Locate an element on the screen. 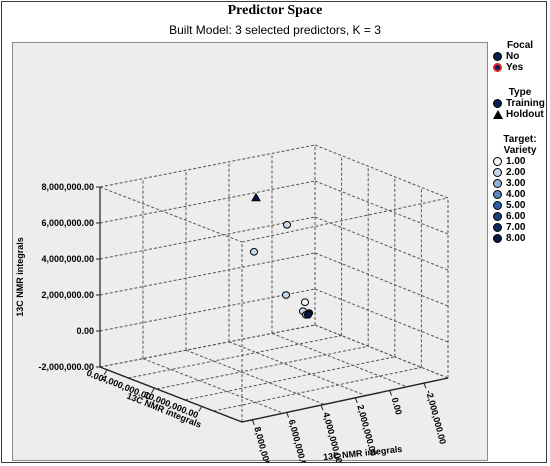 This screenshot has height=466, width=550. legend-target-item: 8.00 is located at coordinates (520, 238).